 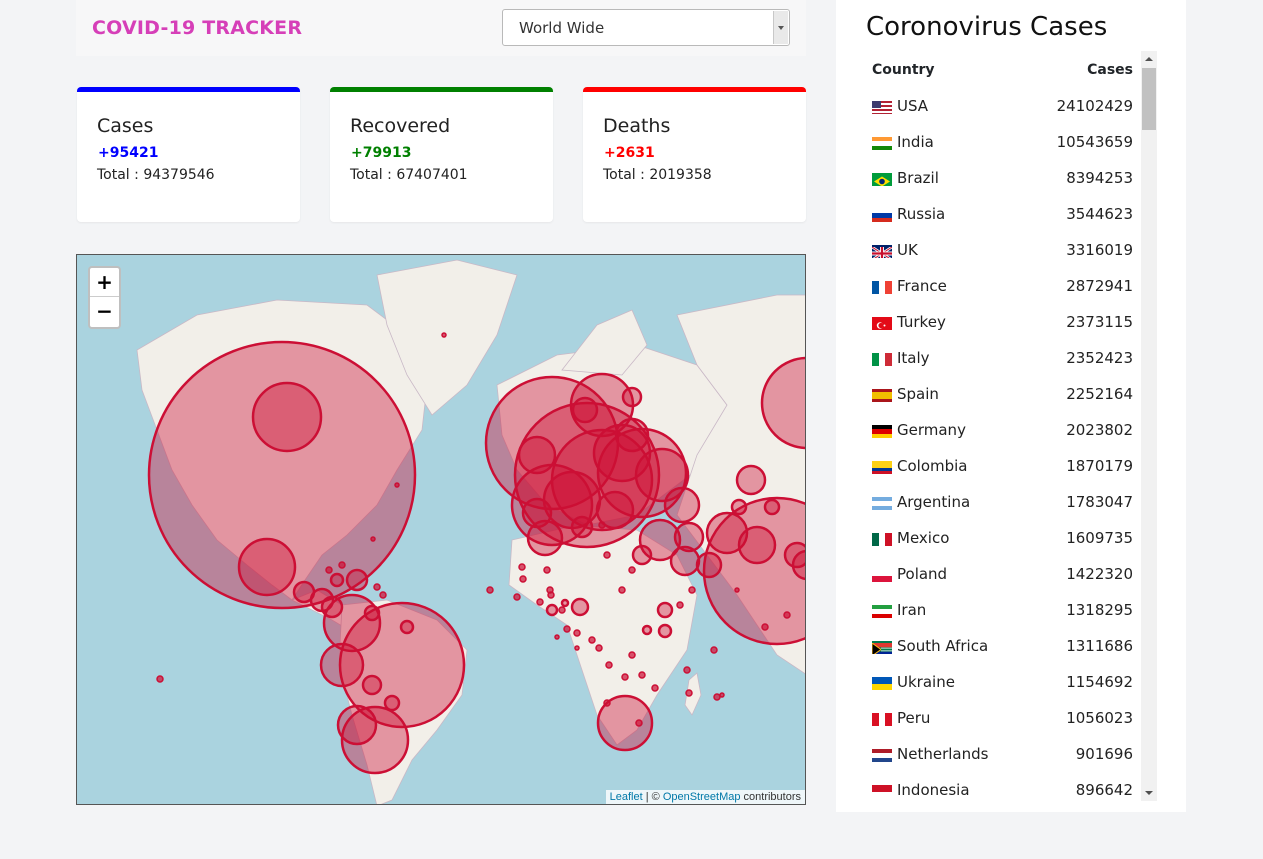 What do you see at coordinates (882, 323) in the screenshot?
I see `turkey-flag-icon` at bounding box center [882, 323].